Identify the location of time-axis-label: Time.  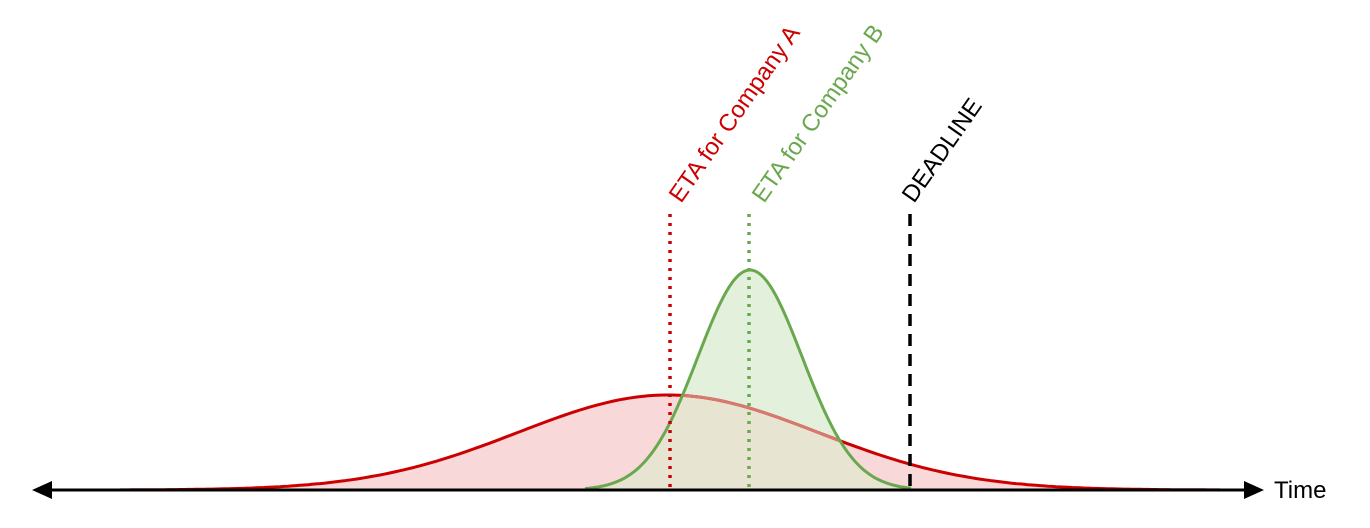
(1300, 490).